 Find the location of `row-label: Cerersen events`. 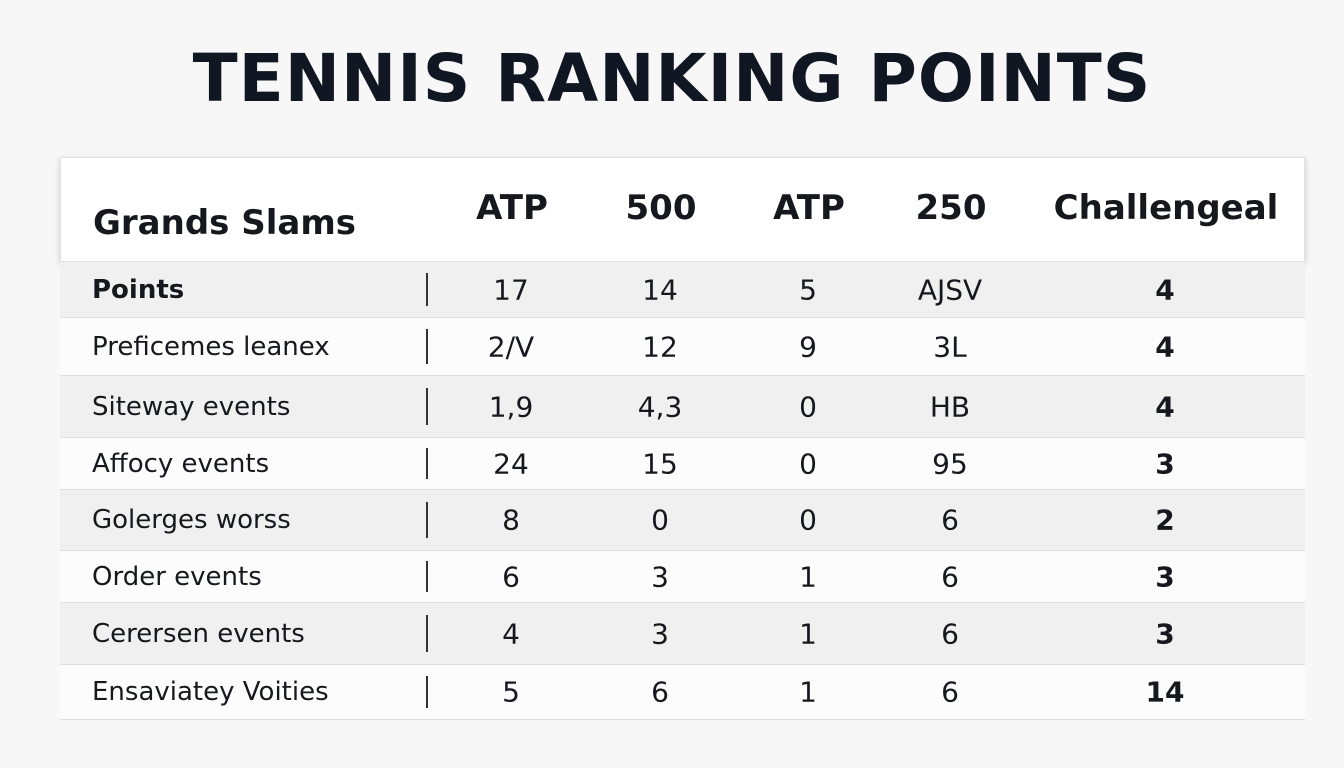

row-label: Cerersen events is located at coordinates (198, 633).